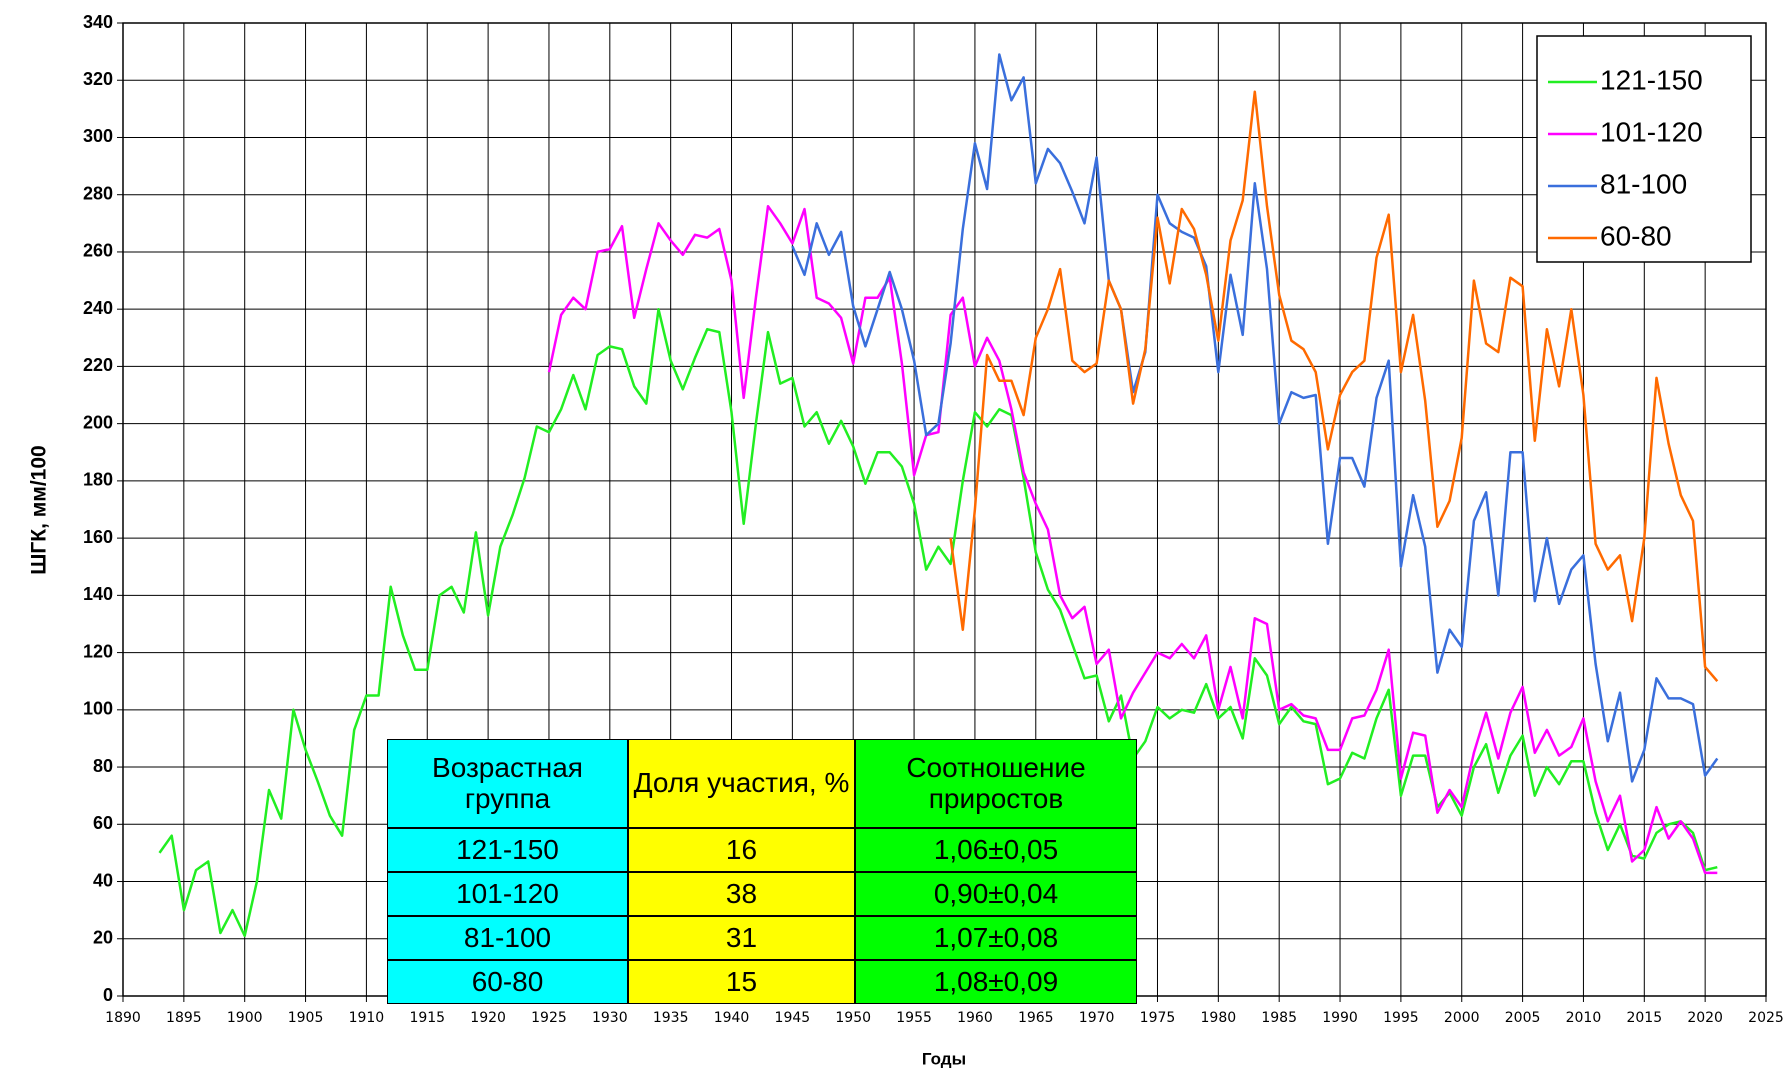  Describe the element at coordinates (98, 422) in the screenshot. I see `y-tick-label: 200` at that location.